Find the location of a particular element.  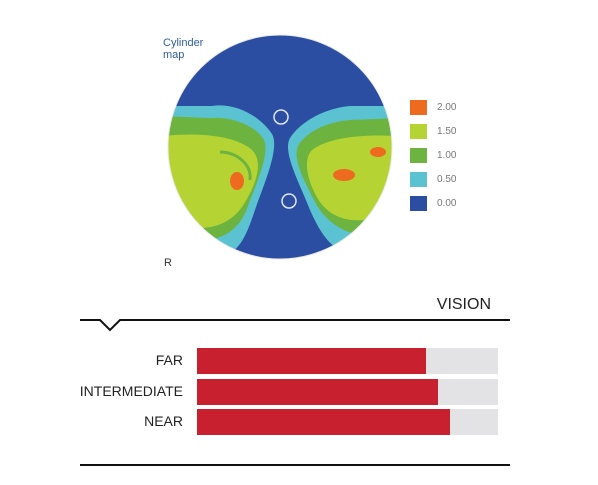

zone-2-00-left is located at coordinates (237, 181).